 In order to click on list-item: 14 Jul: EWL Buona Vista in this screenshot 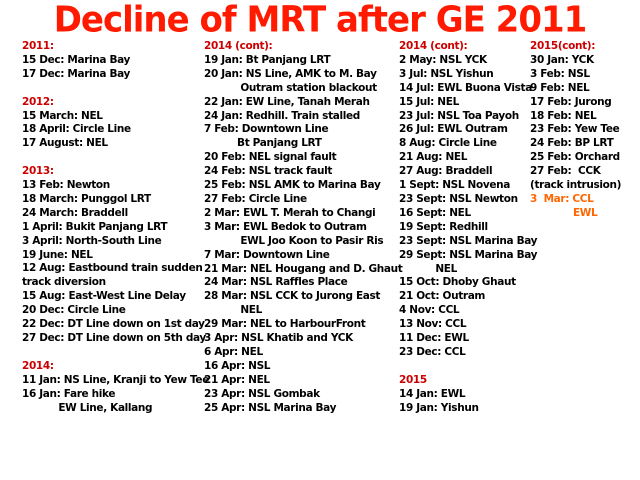, I will do `click(465, 87)`.